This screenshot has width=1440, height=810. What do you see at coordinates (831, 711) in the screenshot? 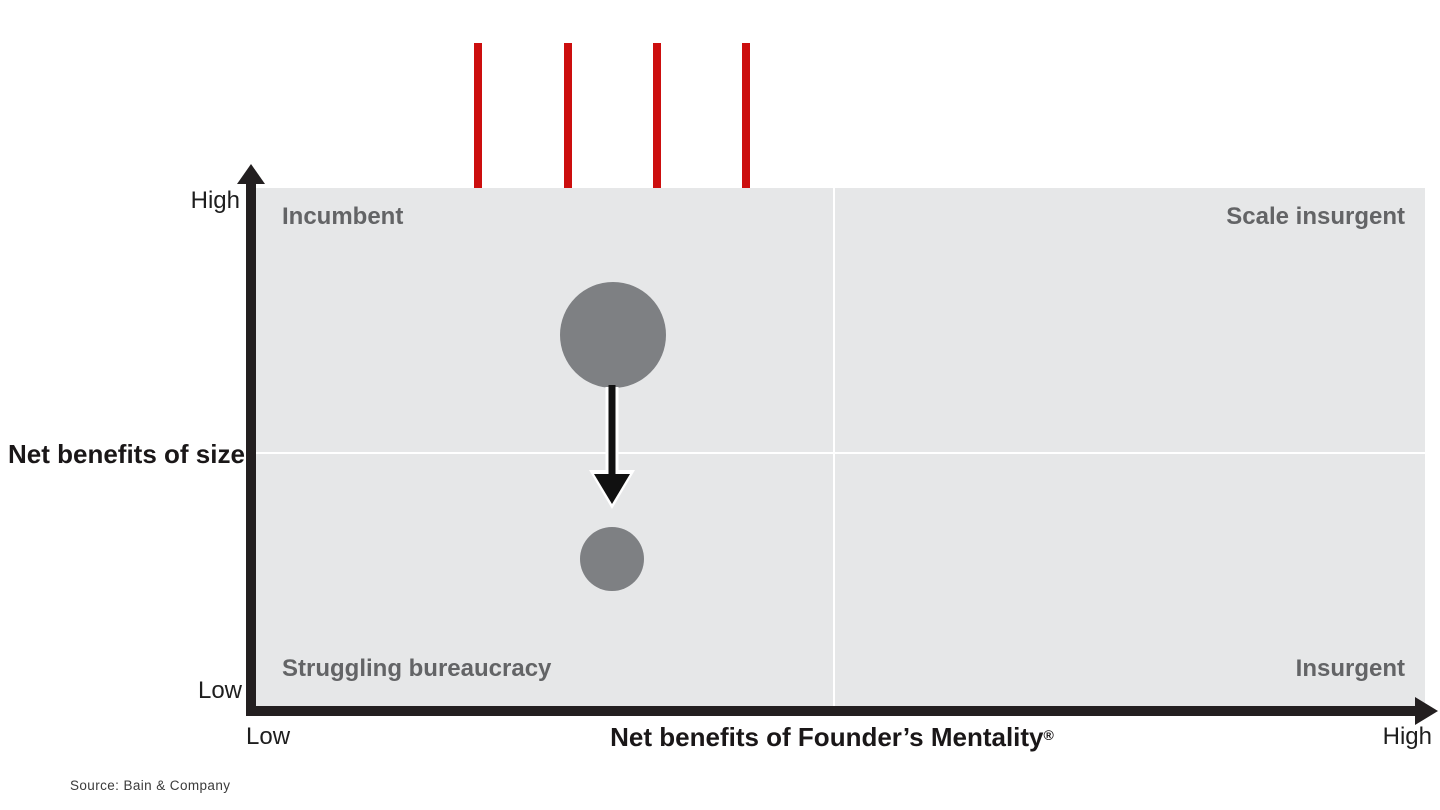
I see `x-axis-line` at bounding box center [831, 711].